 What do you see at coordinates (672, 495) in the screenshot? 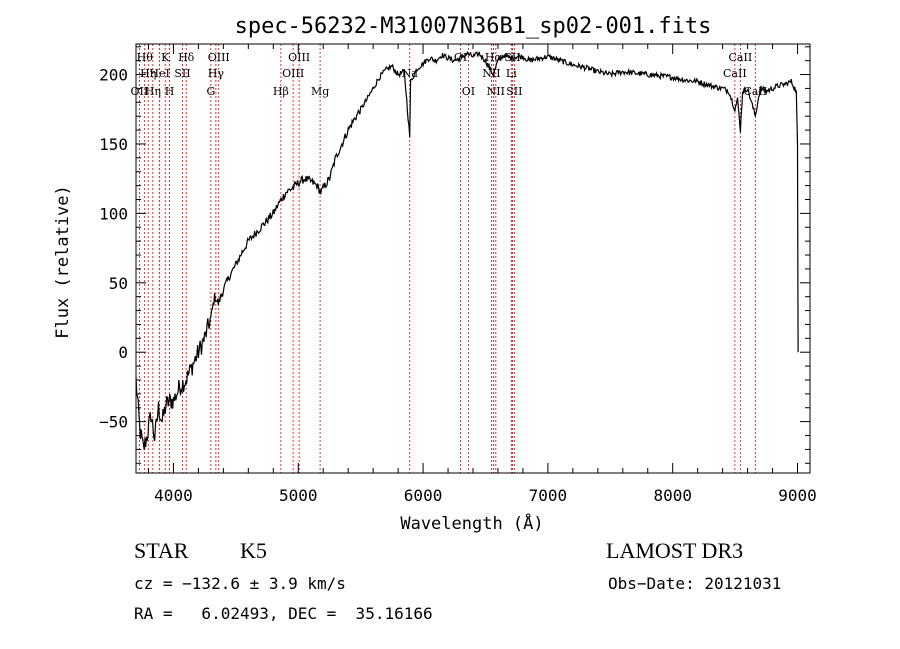
I see `x-tick-label: 8000` at bounding box center [672, 495].